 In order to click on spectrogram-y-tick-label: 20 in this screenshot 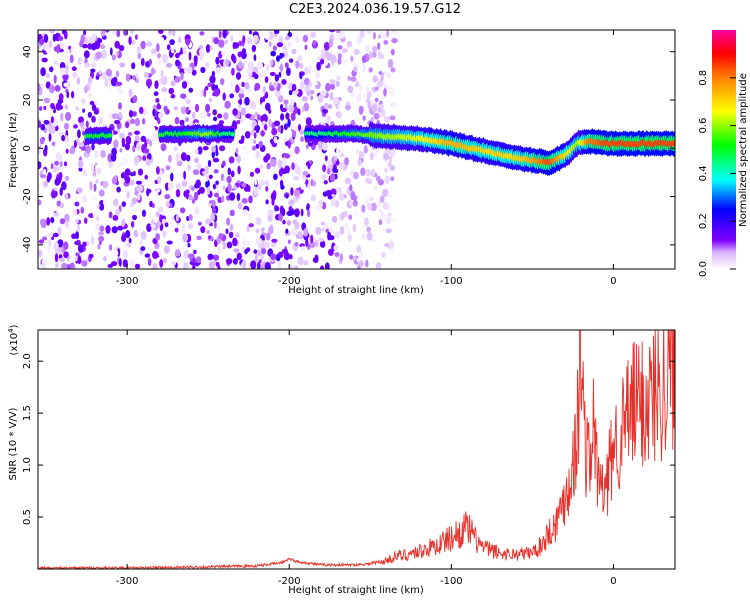, I will do `click(27, 100)`.